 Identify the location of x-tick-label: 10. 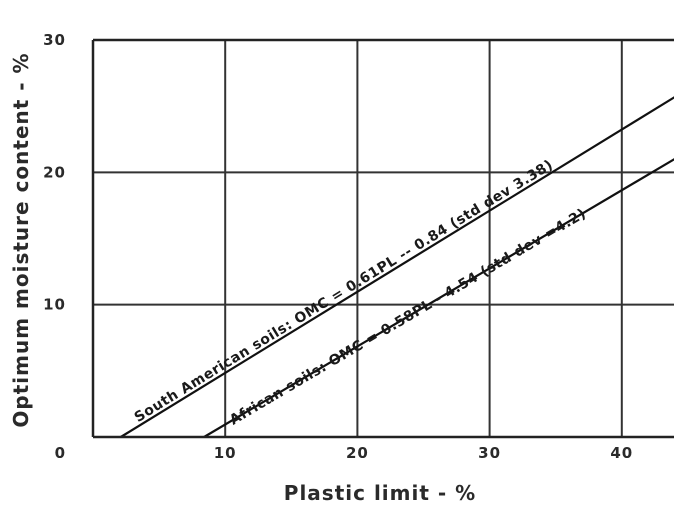
(225, 453).